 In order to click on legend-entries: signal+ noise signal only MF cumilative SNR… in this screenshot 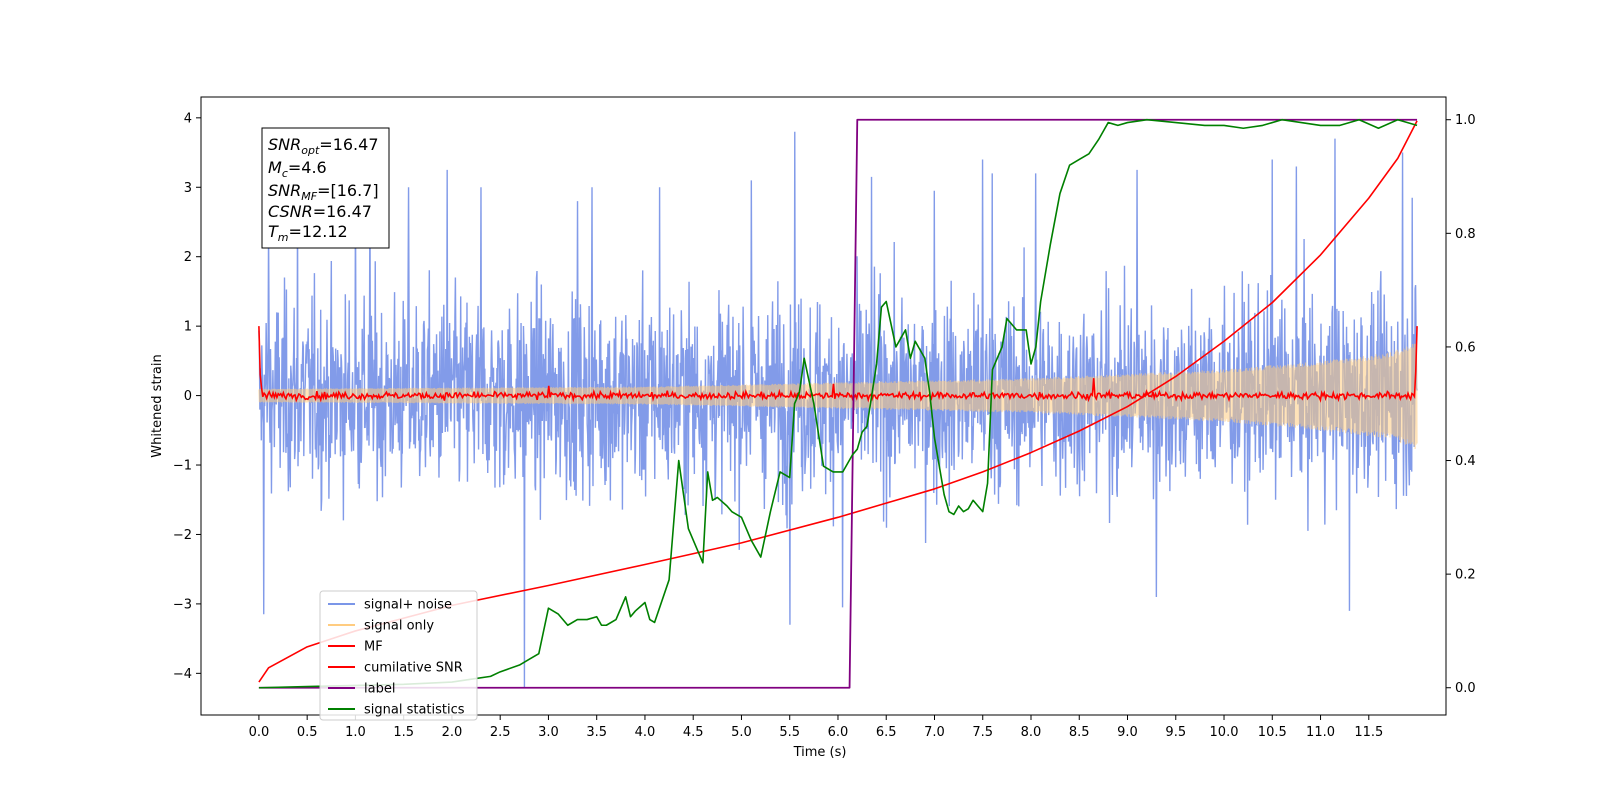, I will do `click(396, 658)`.